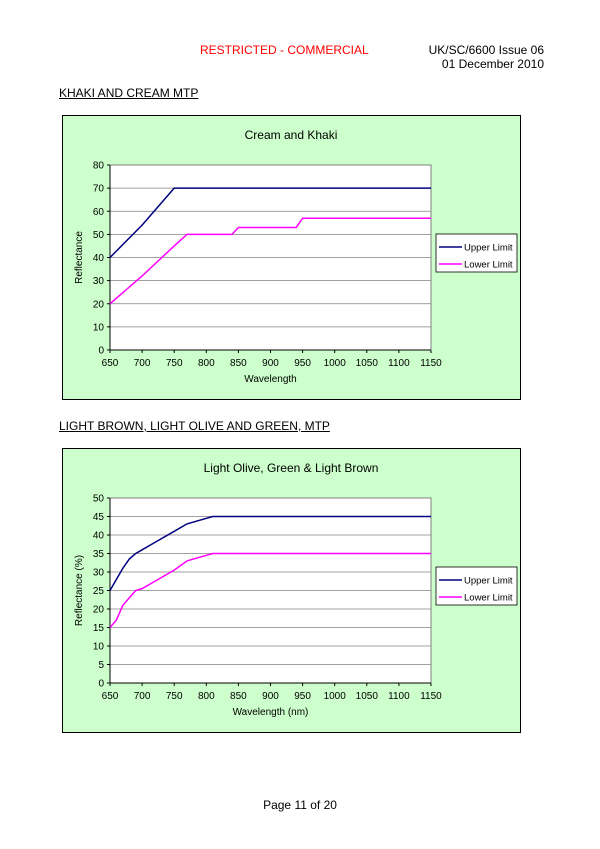 The width and height of the screenshot is (600, 849). What do you see at coordinates (492, 64) in the screenshot?
I see `doc-date: 01 December 2010` at bounding box center [492, 64].